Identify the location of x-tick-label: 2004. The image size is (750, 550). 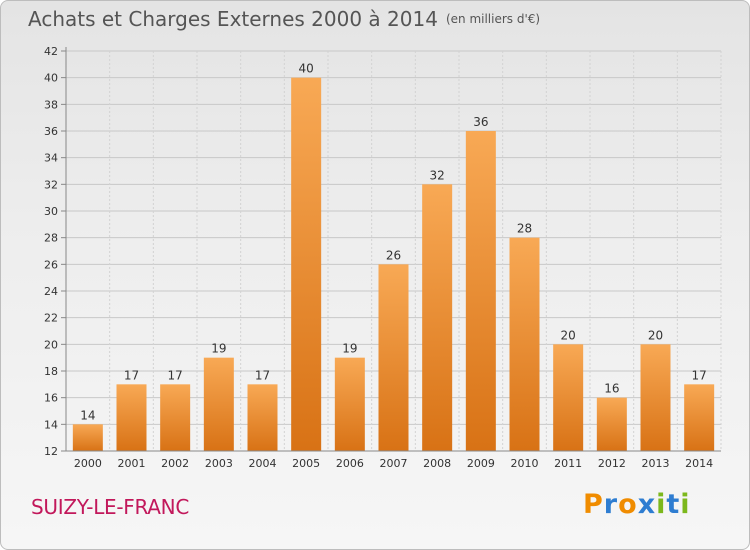
(263, 463).